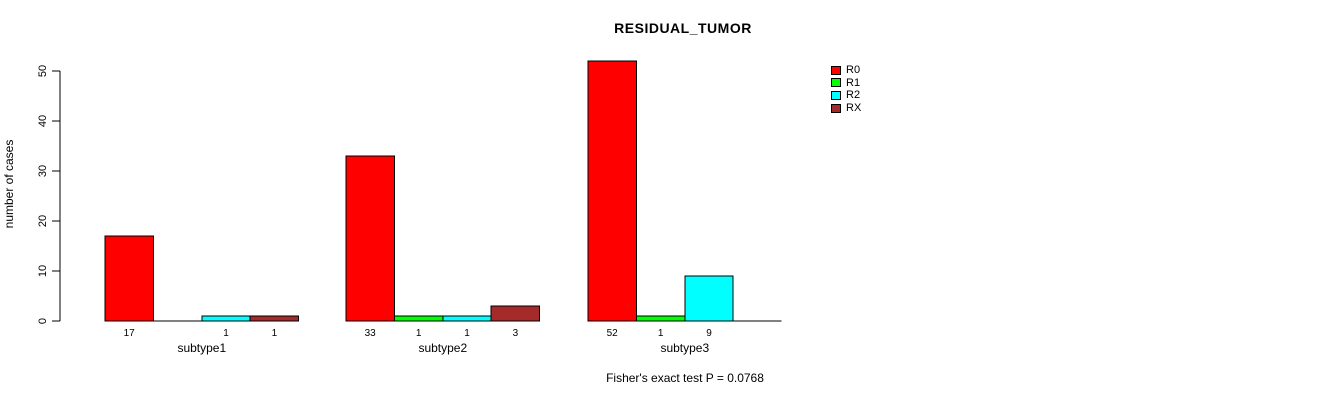 Image resolution: width=1340 pixels, height=400 pixels. What do you see at coordinates (129, 278) in the screenshot?
I see `bar-r0-subtype1` at bounding box center [129, 278].